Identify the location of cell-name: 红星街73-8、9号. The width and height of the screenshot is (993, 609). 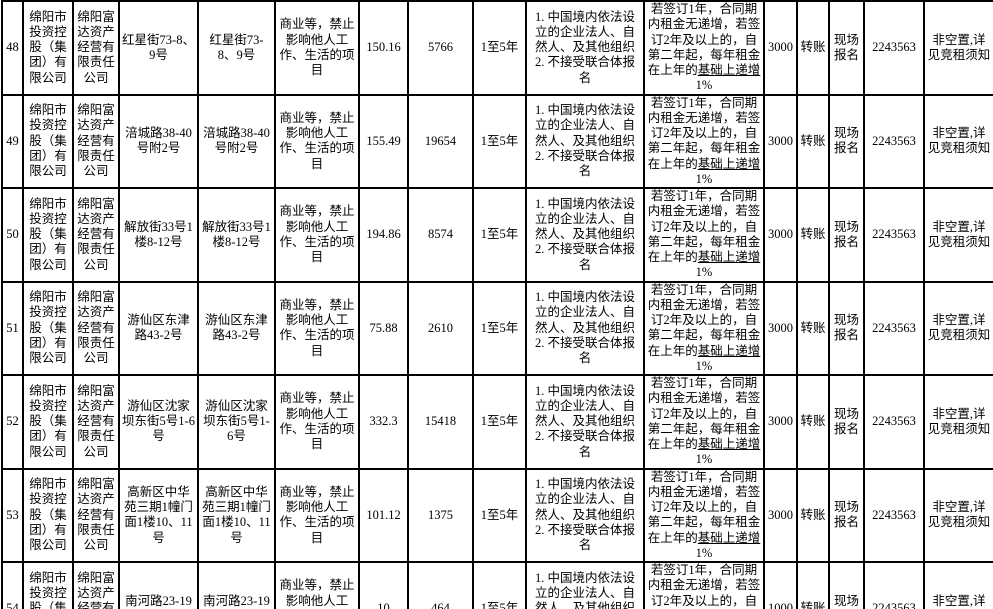
(158, 48).